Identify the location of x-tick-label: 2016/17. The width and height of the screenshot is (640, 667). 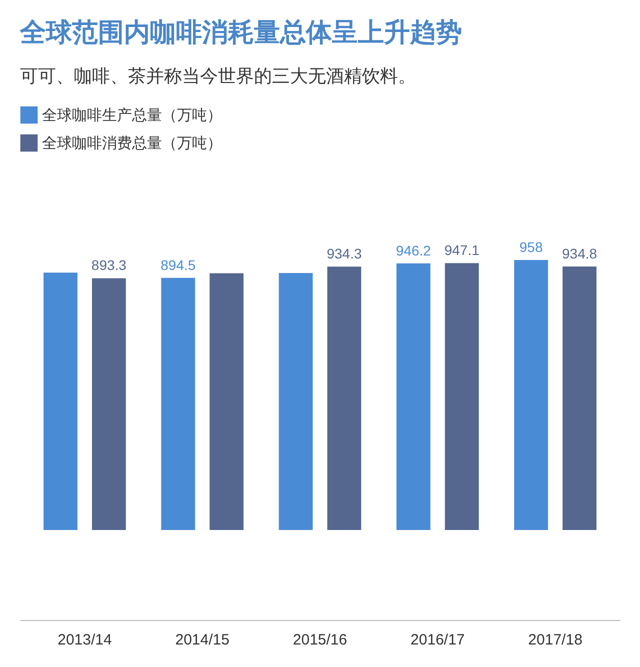
(437, 640).